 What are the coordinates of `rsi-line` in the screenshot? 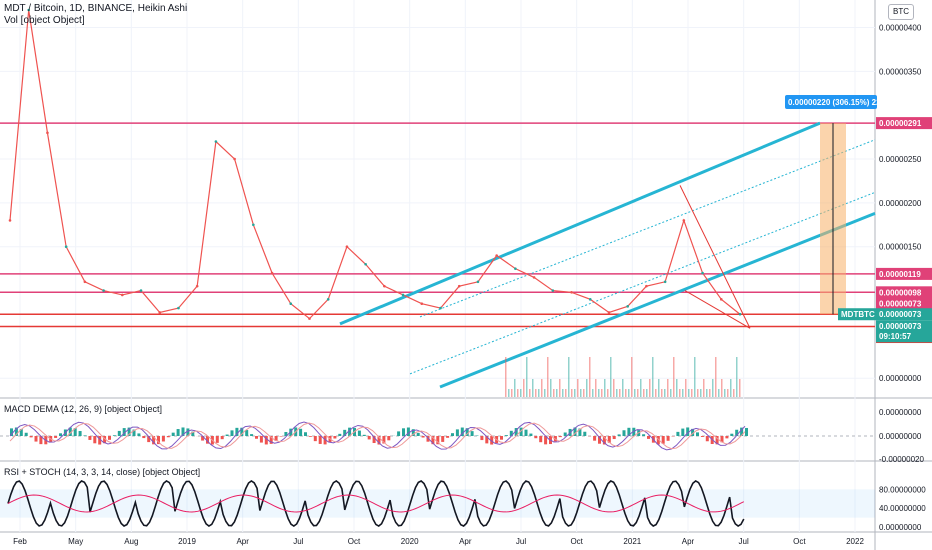 It's located at (376, 503).